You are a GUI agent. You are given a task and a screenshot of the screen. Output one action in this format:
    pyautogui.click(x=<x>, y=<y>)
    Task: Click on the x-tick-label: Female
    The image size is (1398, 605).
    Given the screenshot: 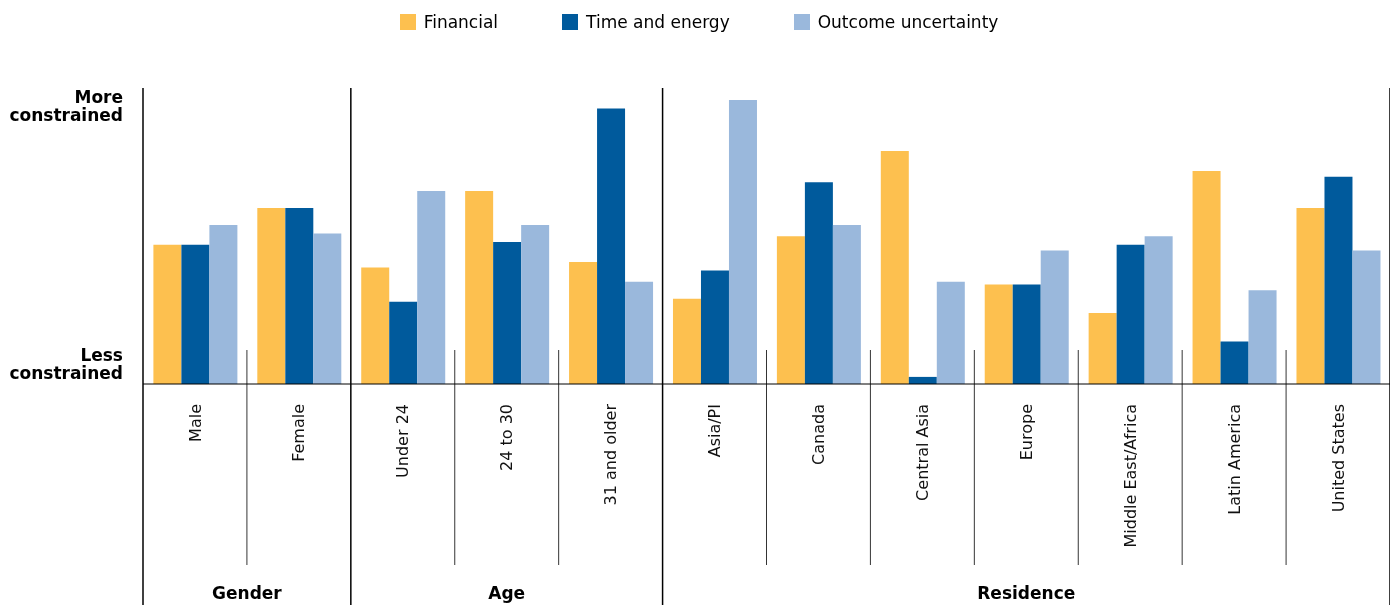 What is the action you would take?
    pyautogui.click(x=299, y=433)
    